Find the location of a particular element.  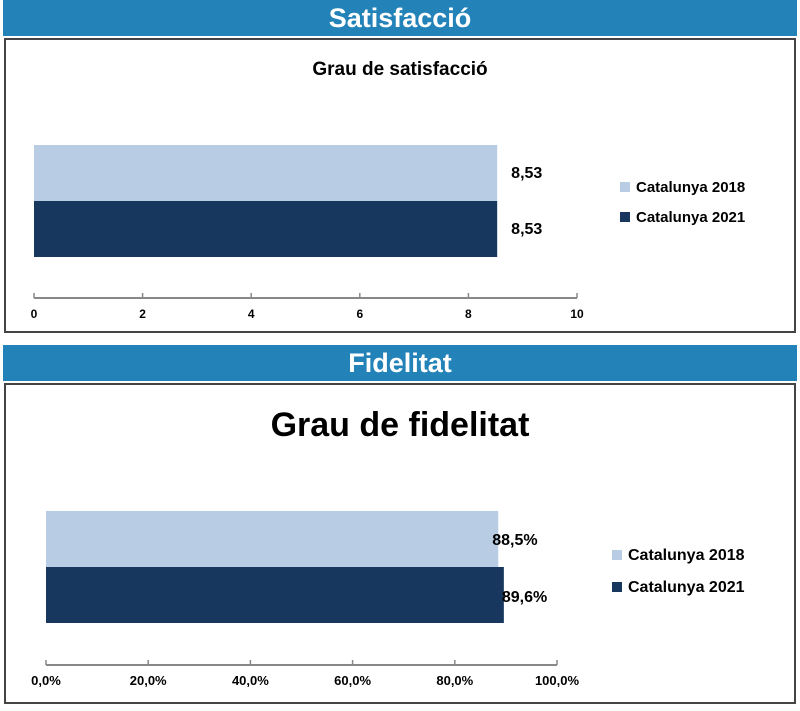

chart-title: Grau de satisfacció is located at coordinates (399, 69).